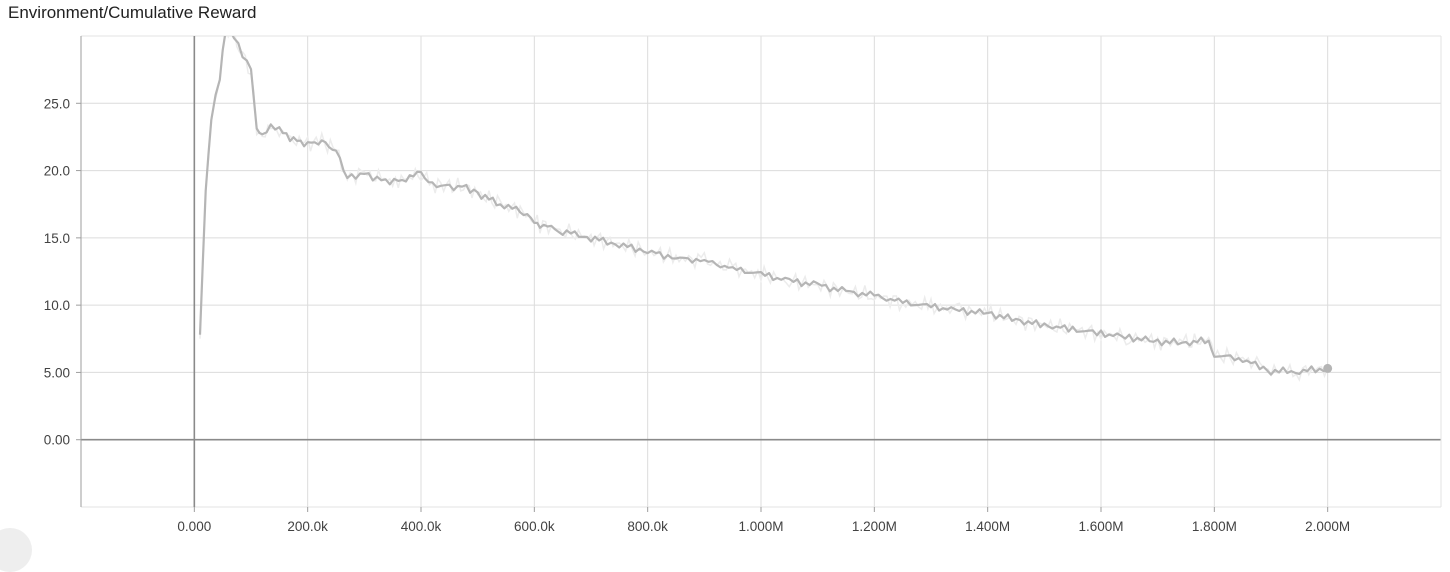 The width and height of the screenshot is (1450, 572). I want to click on y-tick-label: 20.0, so click(57, 171).